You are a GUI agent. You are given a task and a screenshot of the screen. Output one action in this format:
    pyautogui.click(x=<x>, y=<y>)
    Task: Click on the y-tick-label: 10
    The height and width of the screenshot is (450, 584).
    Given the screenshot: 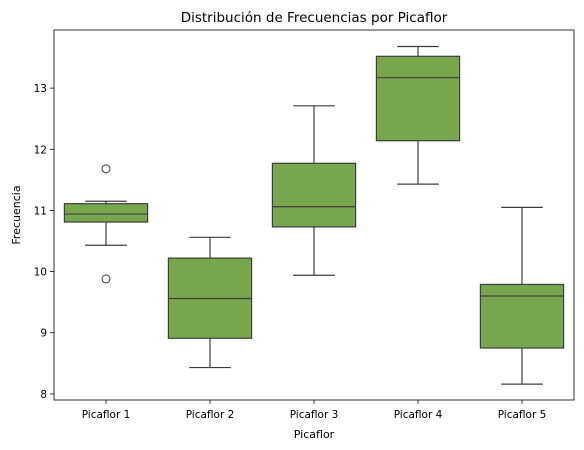 What is the action you would take?
    pyautogui.click(x=40, y=273)
    